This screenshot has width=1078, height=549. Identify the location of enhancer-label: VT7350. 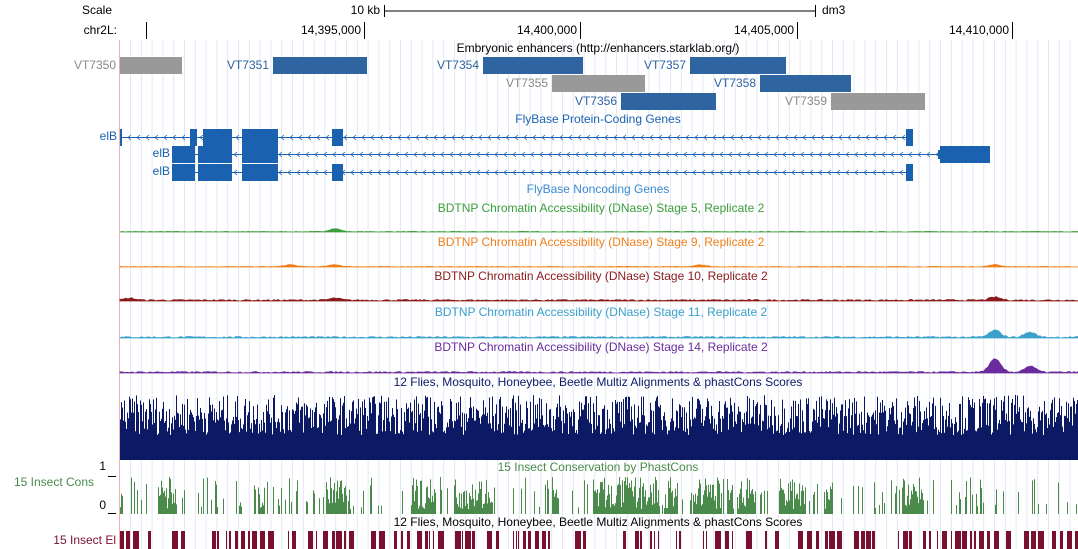
(95, 65).